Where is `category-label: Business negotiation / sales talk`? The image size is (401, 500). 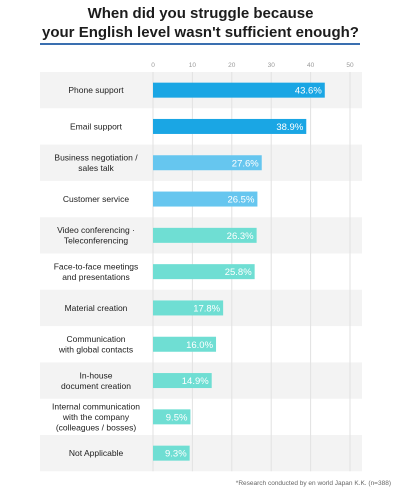 category-label: Business negotiation / sales talk is located at coordinates (96, 163).